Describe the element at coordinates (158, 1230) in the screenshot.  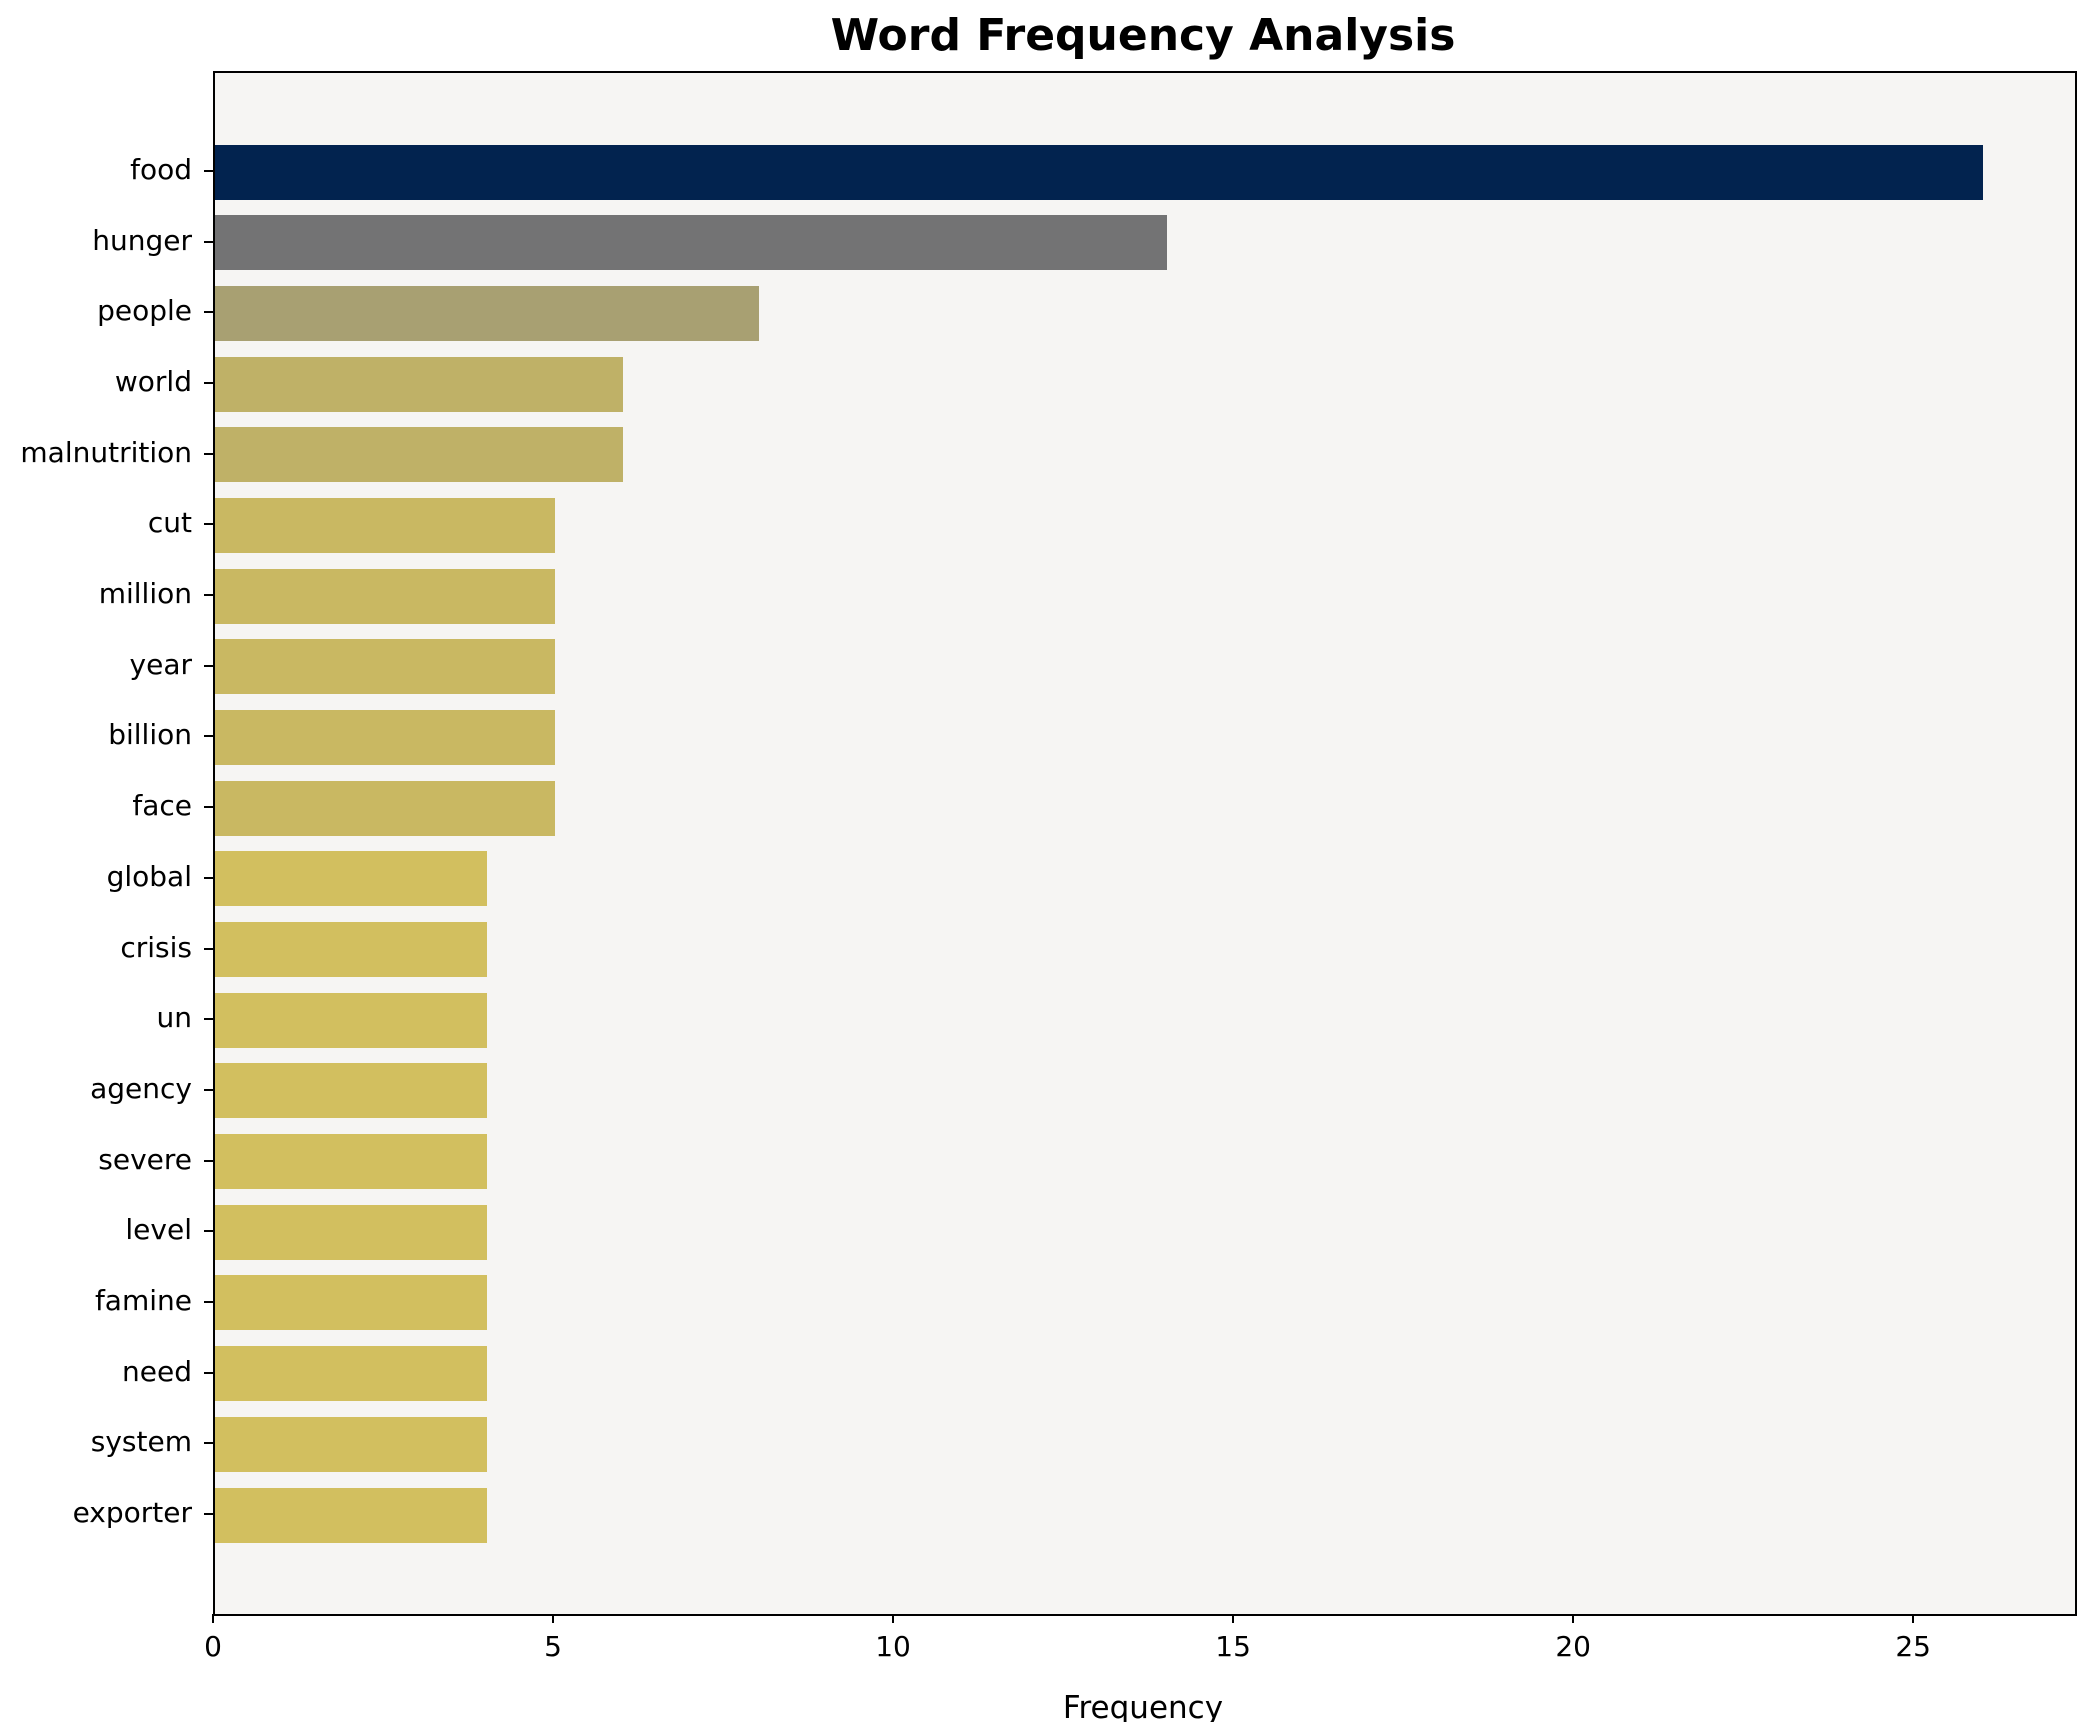
I see `y-tick-label-level: level` at that location.